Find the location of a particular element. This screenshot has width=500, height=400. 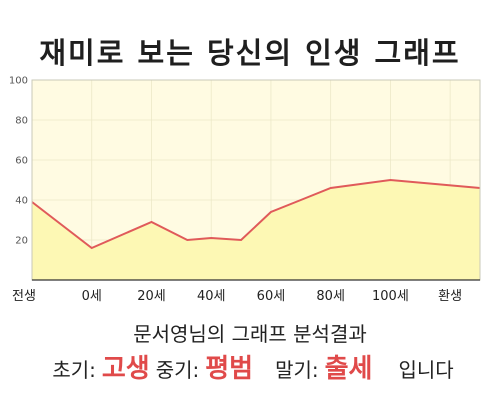

y-tick-label: 40 is located at coordinates (21, 201).